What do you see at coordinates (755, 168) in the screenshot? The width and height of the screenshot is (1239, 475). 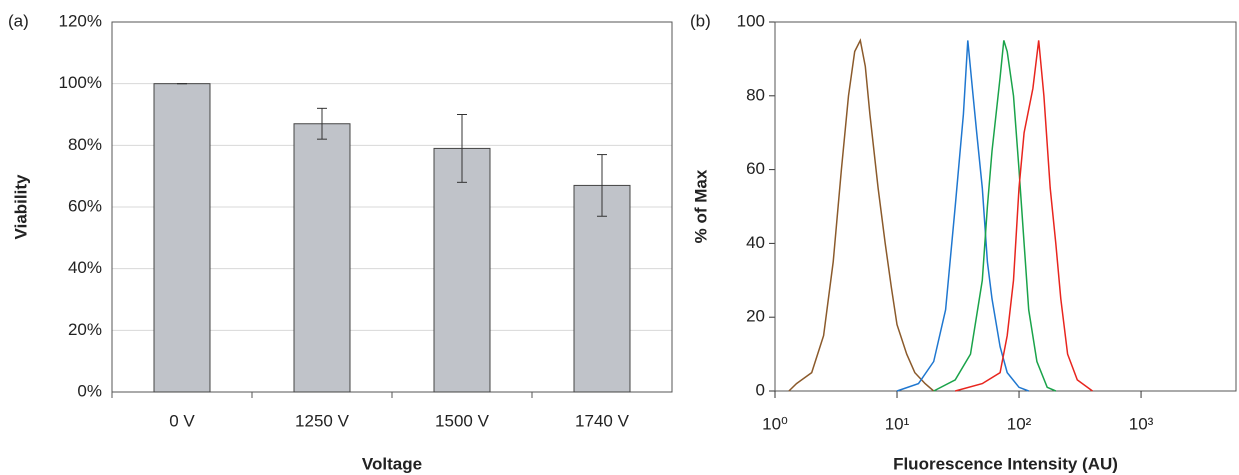 I see `y-tick-label: 60` at bounding box center [755, 168].